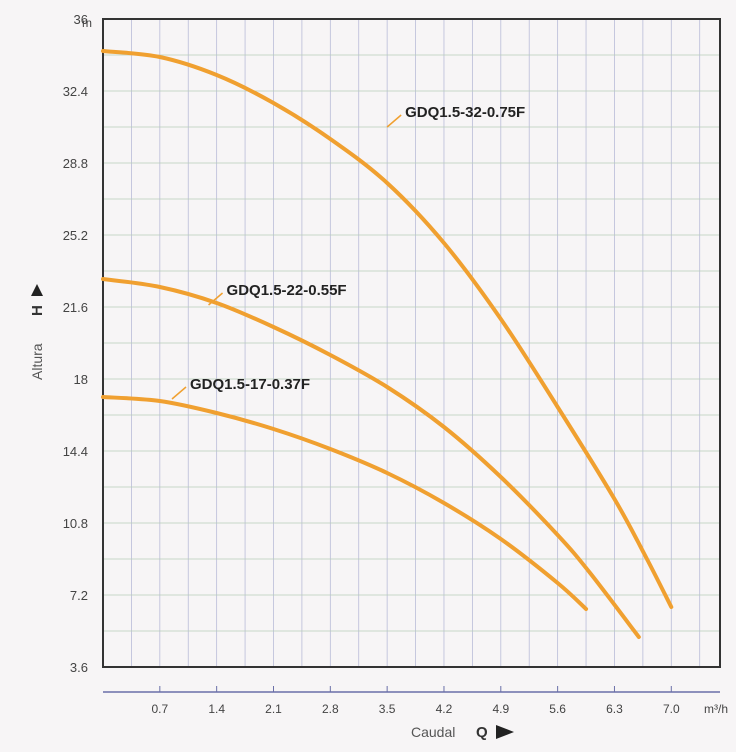 The image size is (736, 752). Describe the element at coordinates (505, 732) in the screenshot. I see `x-axis-arrow-icon` at that location.